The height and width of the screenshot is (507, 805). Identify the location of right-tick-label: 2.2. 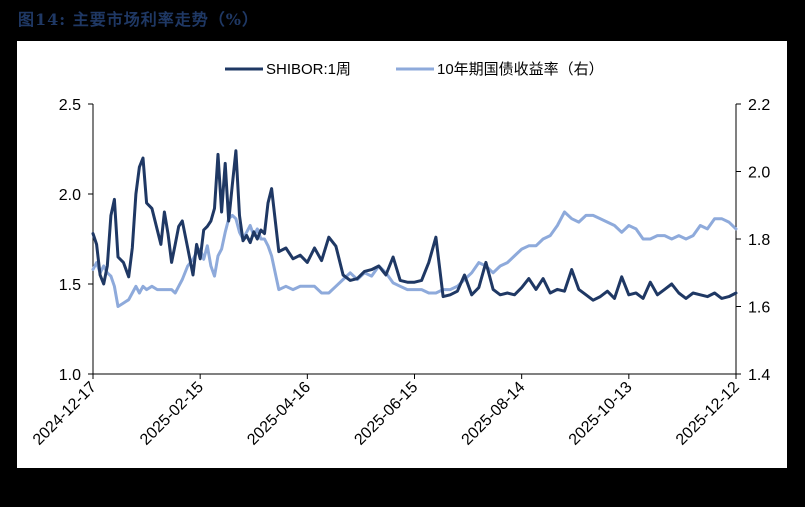
(759, 105).